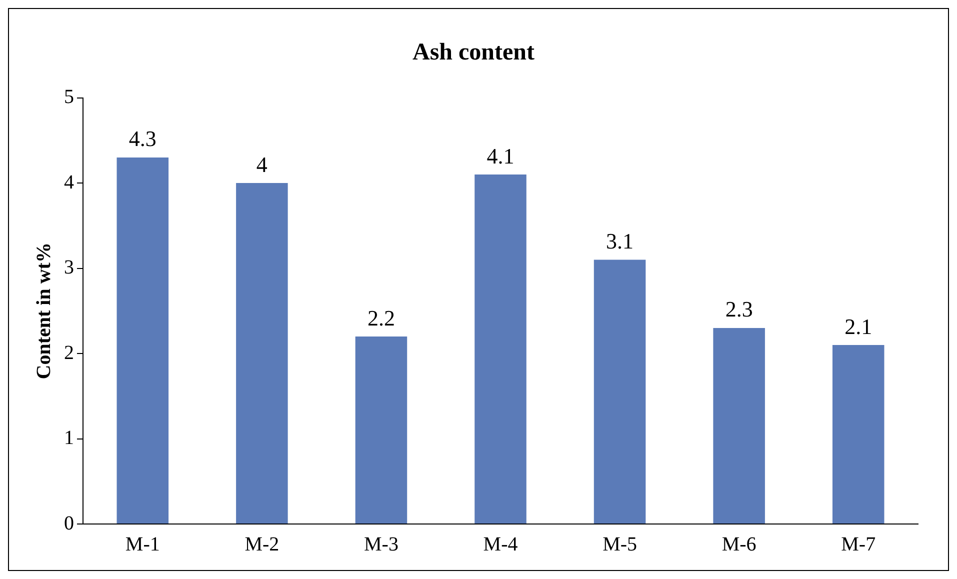 This screenshot has height=579, width=957. What do you see at coordinates (739, 309) in the screenshot?
I see `data-label: 2.3` at bounding box center [739, 309].